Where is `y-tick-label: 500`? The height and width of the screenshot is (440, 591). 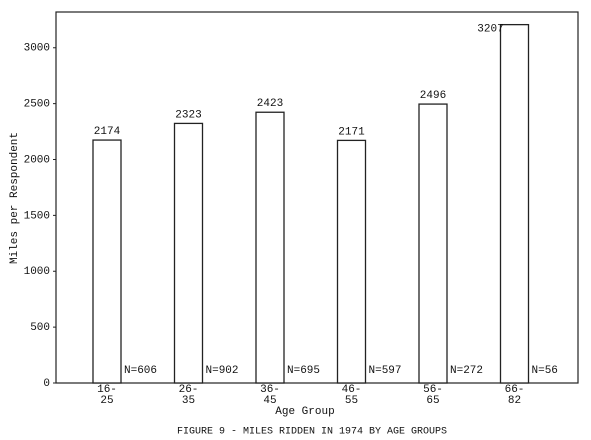
y-tick-label: 500 is located at coordinates (40, 328).